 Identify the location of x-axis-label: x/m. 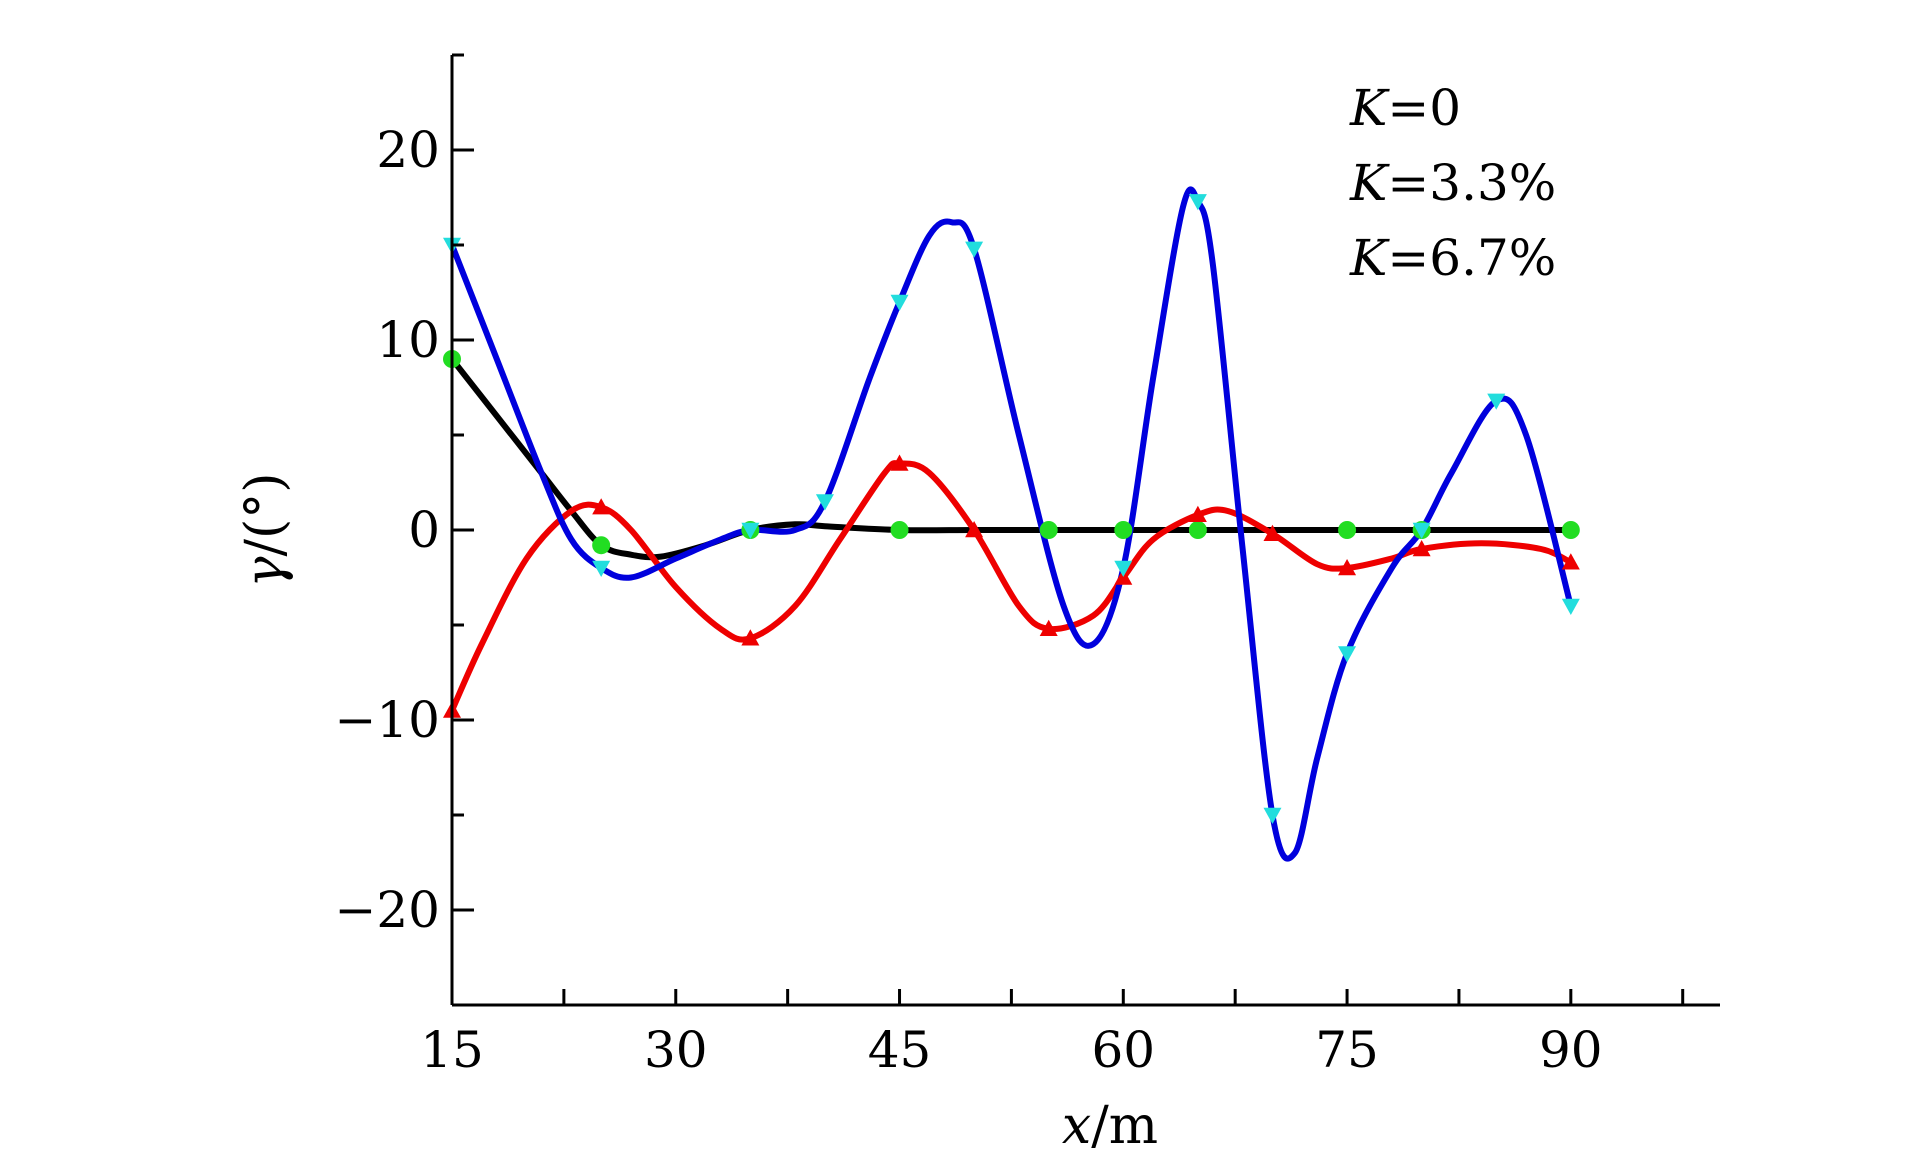
(1110, 1126).